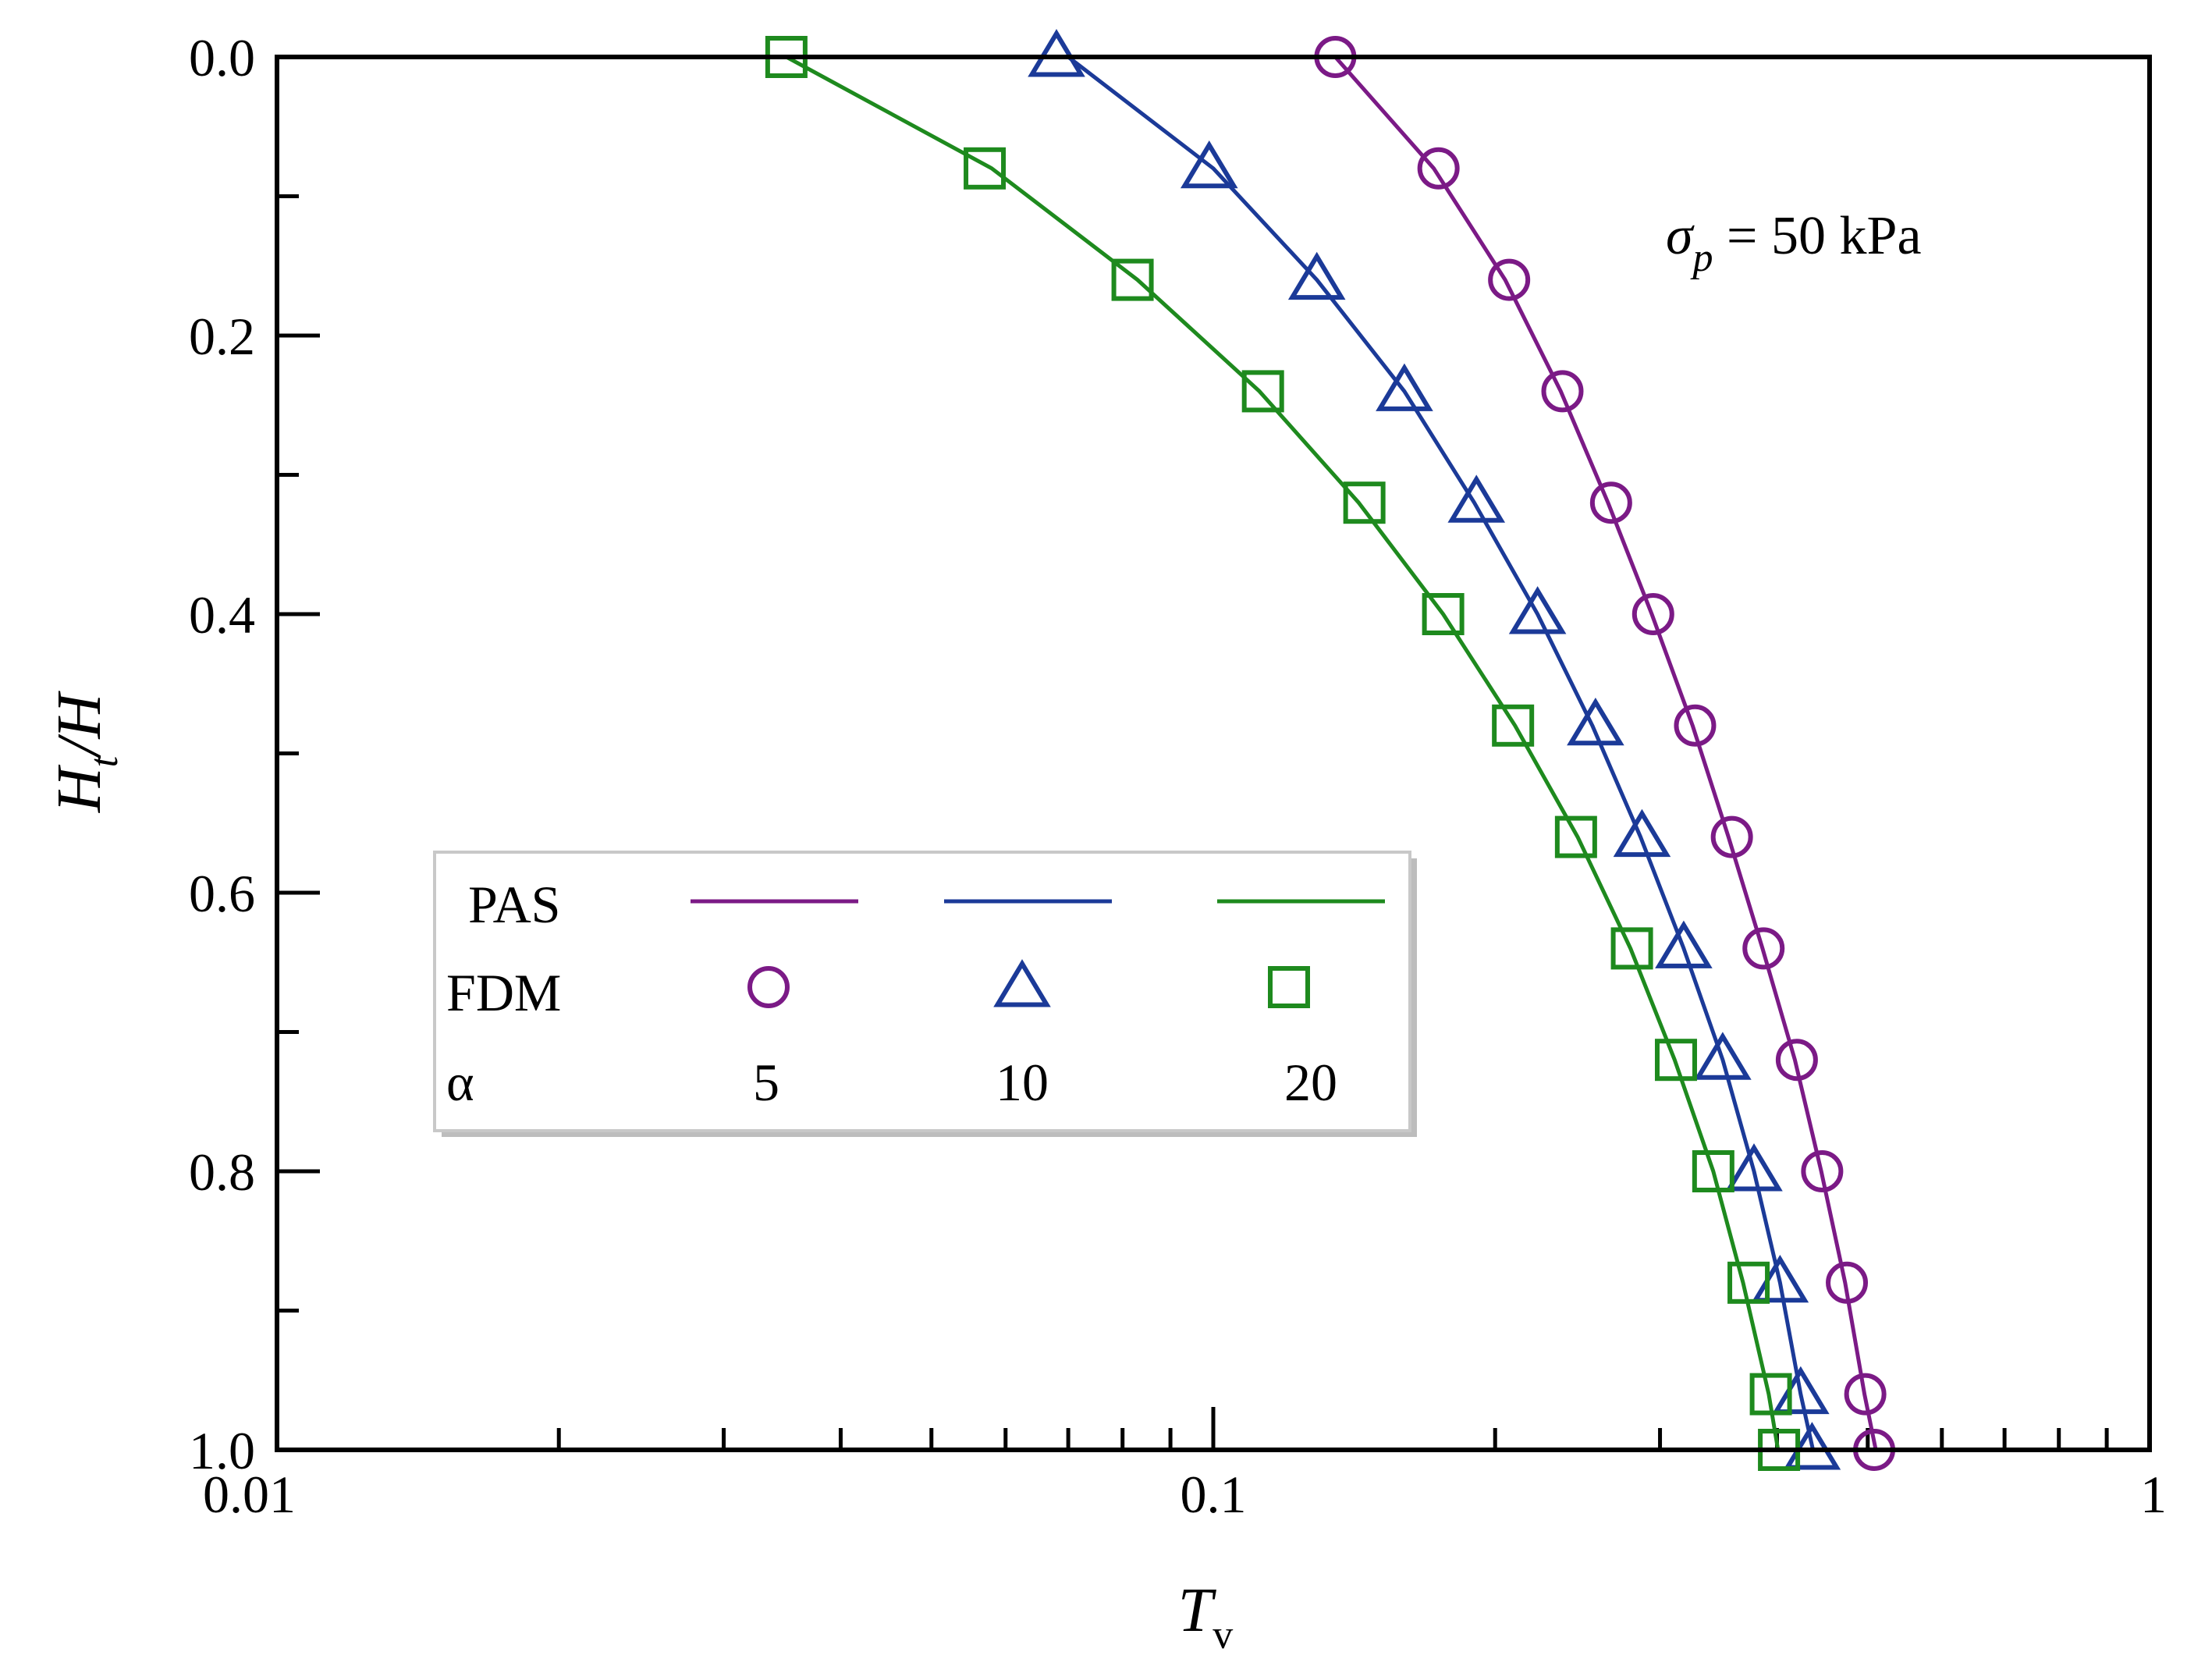 The height and width of the screenshot is (1659, 2212). I want to click on legend-marker-circle, so click(768, 987).